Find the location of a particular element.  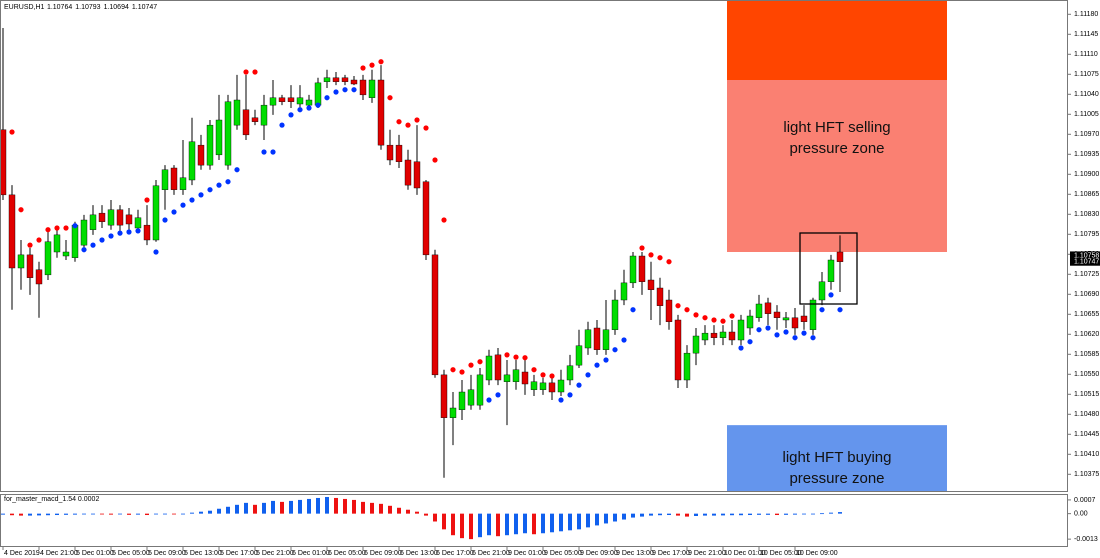

indicator-frame is located at coordinates (534, 520).